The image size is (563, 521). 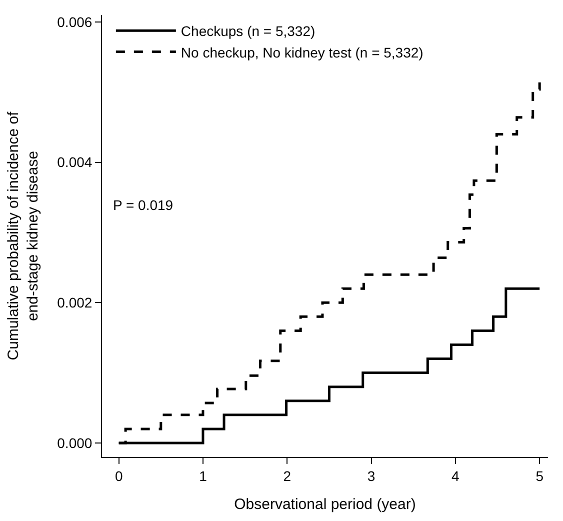 I want to click on legend-label: No checkup, No kidney test (n = 5,332), so click(x=302, y=52).